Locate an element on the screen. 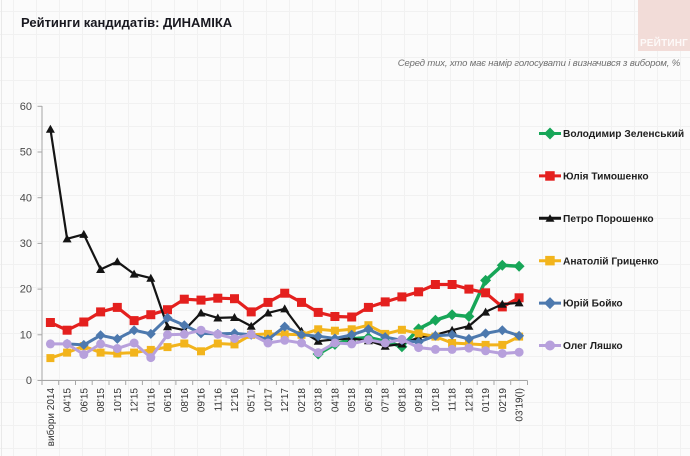 The image size is (690, 456). svg-text: 10'15 is located at coordinates (118, 400).